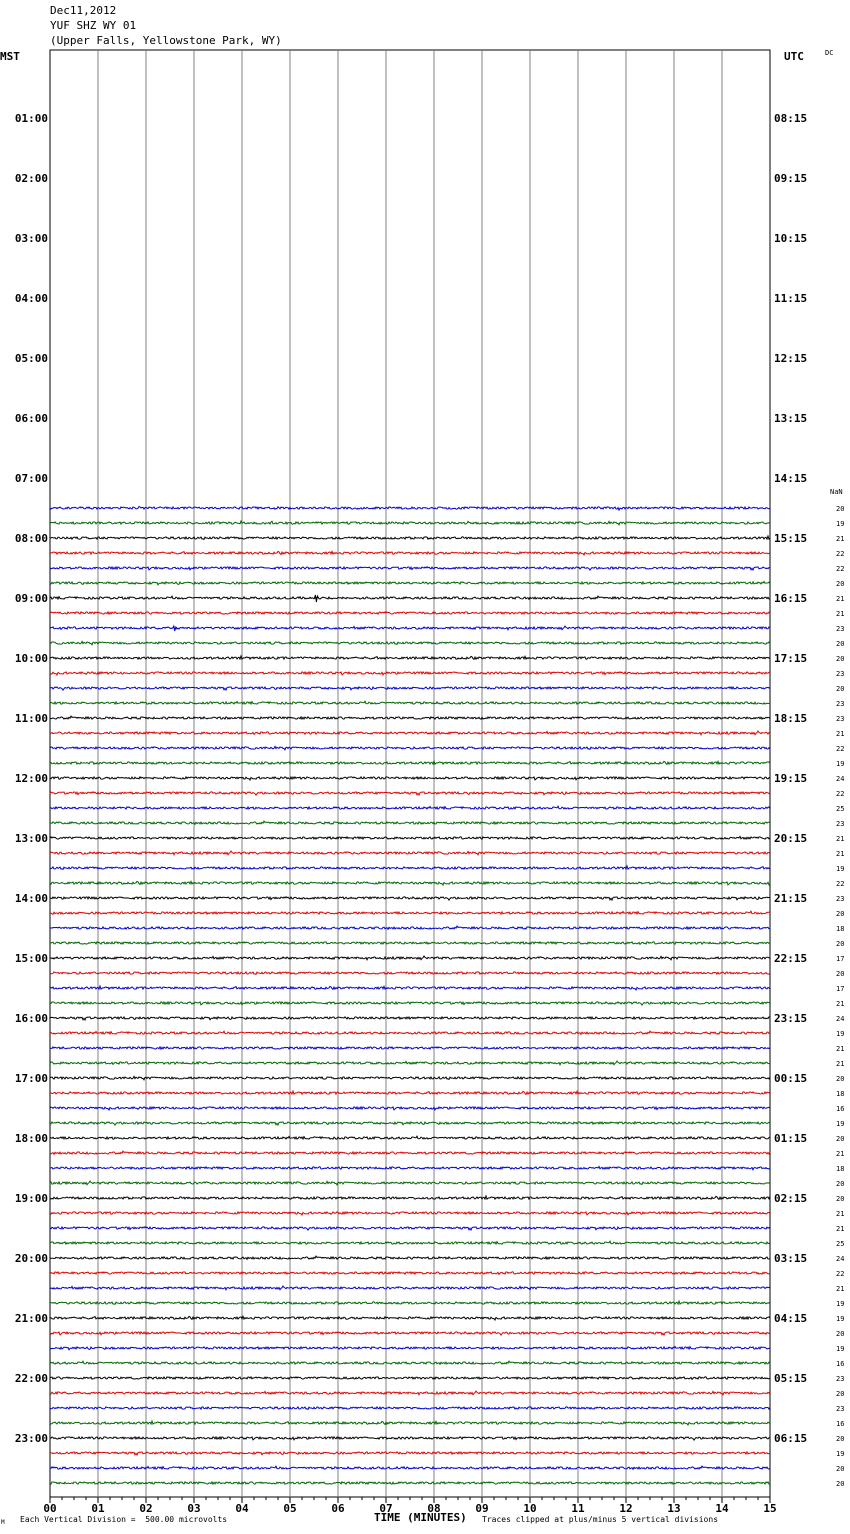  What do you see at coordinates (31, 1318) in the screenshot?
I see `left-hour-label: 21:00` at bounding box center [31, 1318].